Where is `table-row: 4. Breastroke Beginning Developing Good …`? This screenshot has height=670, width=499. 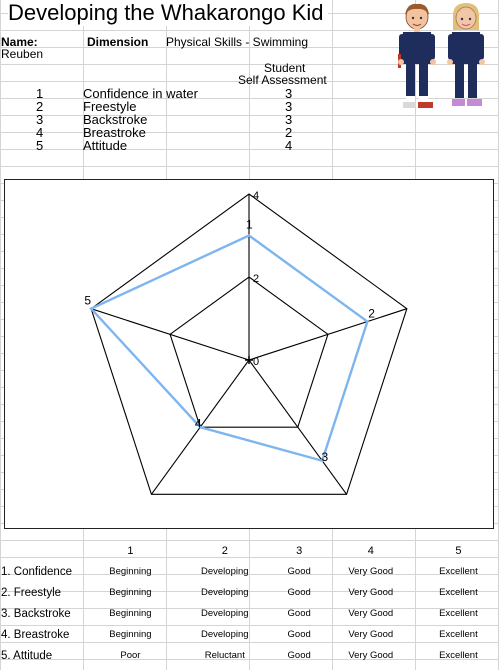 table-row: 4. Breastroke Beginning Developing Good … is located at coordinates (249, 634).